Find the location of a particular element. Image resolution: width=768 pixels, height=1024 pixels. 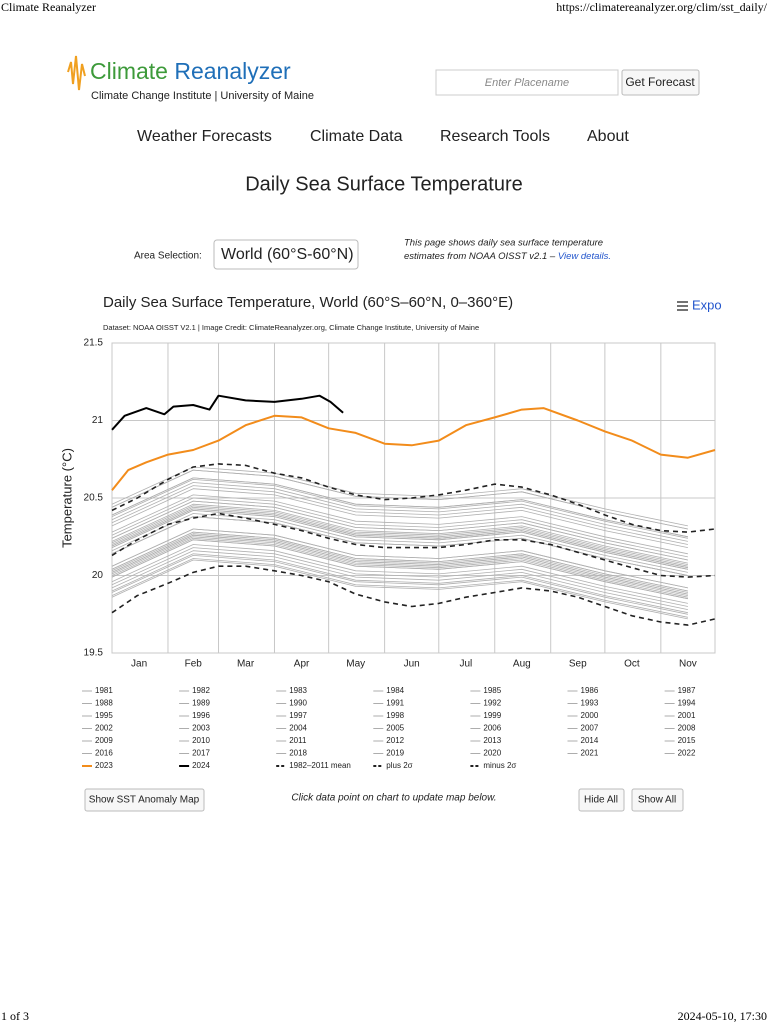

legend-label: 2024 is located at coordinates (201, 765).